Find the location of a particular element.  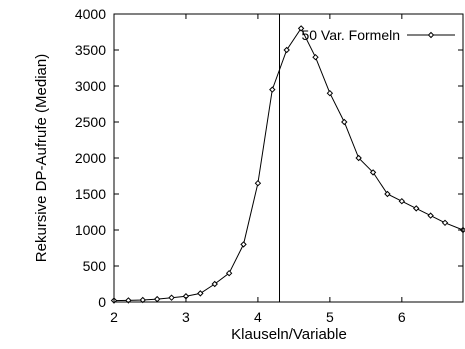

x-tick-label: 6 is located at coordinates (402, 317).